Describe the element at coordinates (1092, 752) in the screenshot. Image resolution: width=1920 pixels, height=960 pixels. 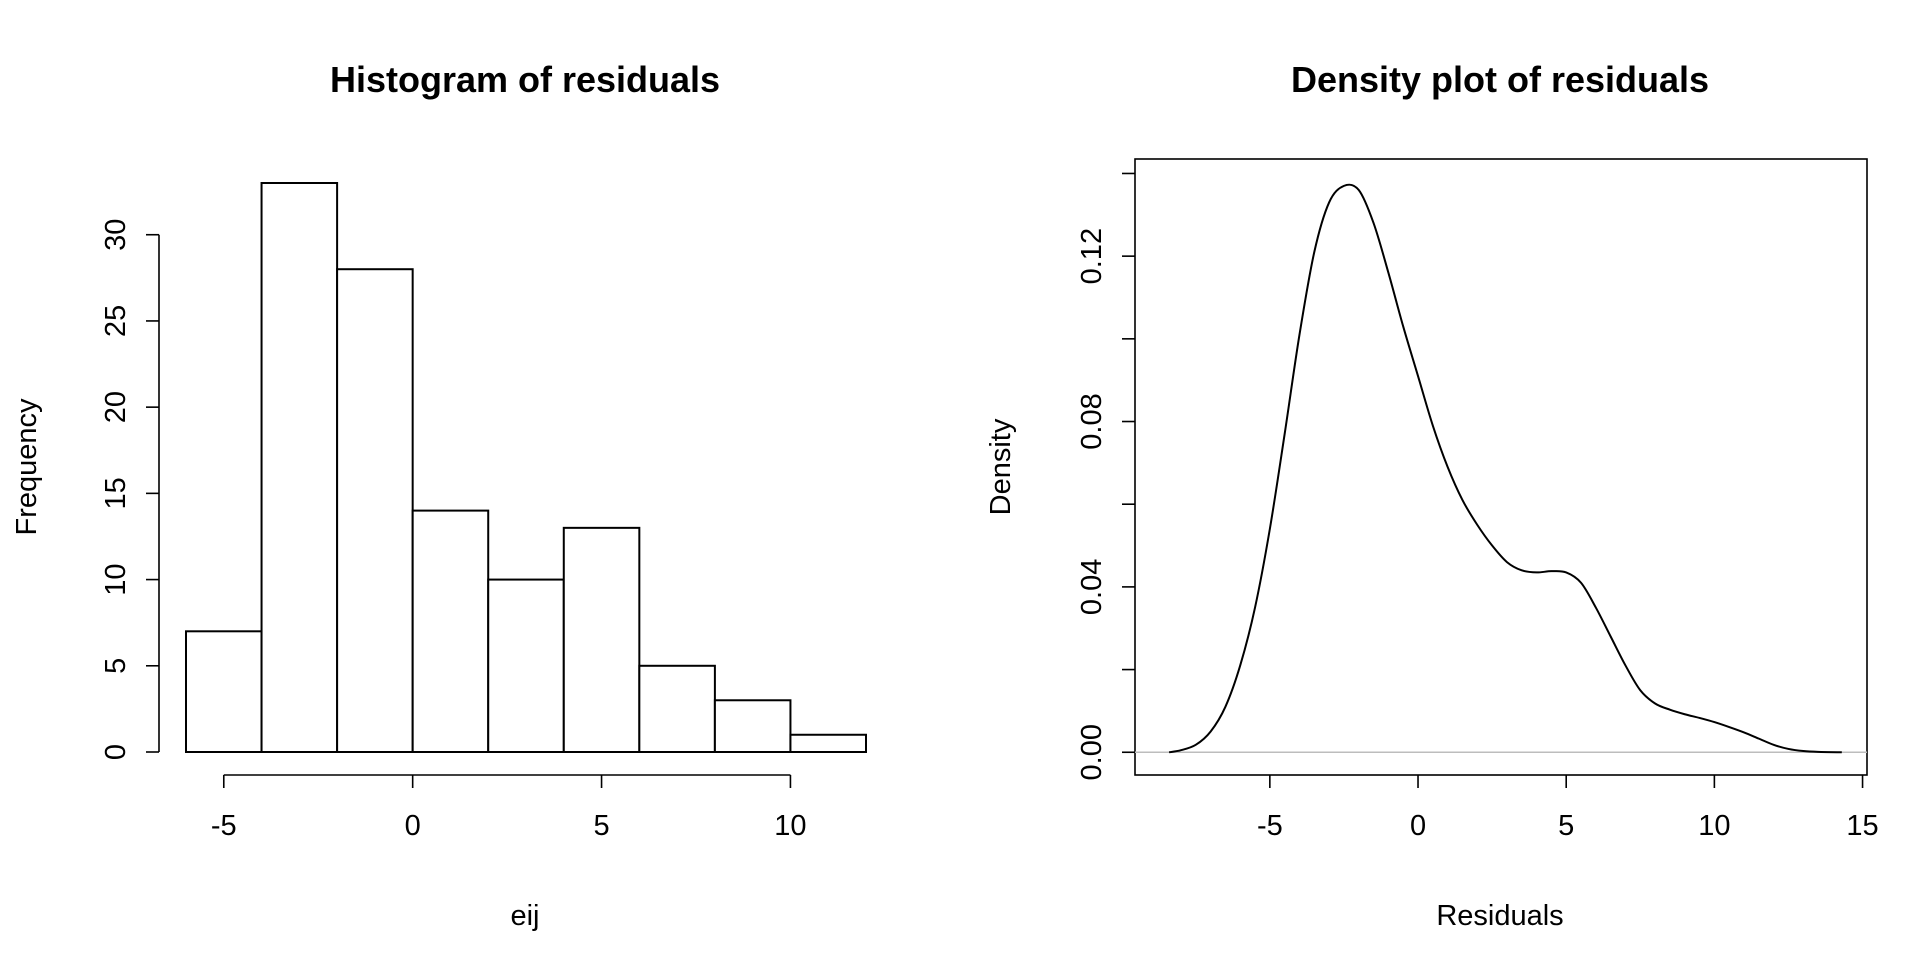
I see `density-y-tick-label: 0.00` at that location.